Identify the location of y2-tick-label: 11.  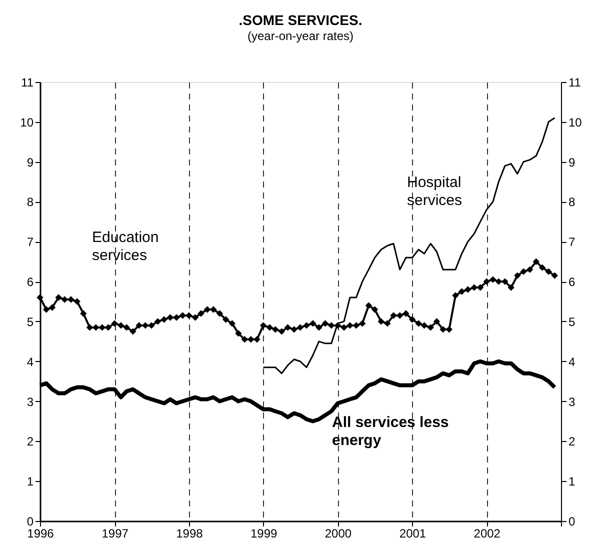
(575, 83).